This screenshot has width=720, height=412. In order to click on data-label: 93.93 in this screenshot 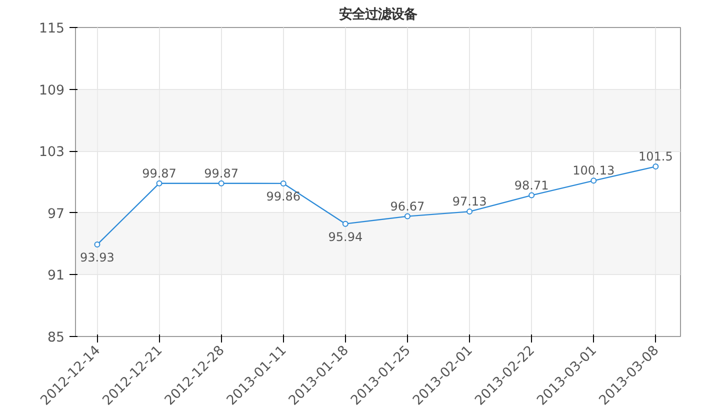, I will do `click(97, 257)`.